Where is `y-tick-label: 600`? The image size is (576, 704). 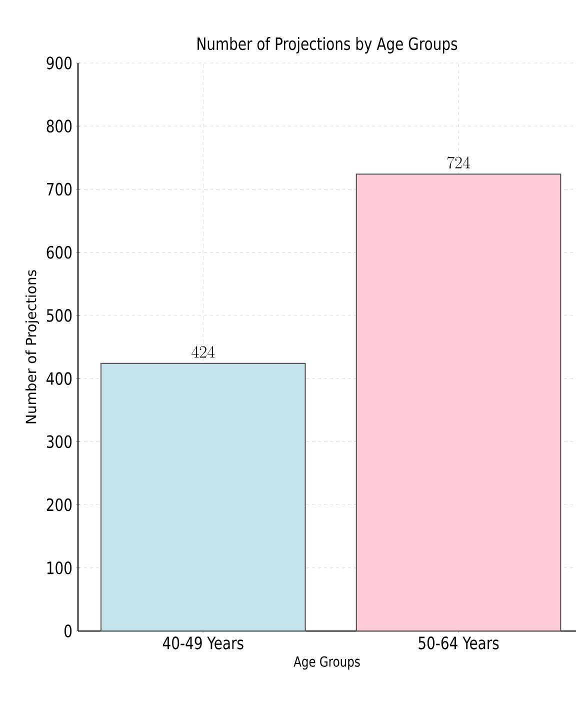
y-tick-label: 600 is located at coordinates (59, 252).